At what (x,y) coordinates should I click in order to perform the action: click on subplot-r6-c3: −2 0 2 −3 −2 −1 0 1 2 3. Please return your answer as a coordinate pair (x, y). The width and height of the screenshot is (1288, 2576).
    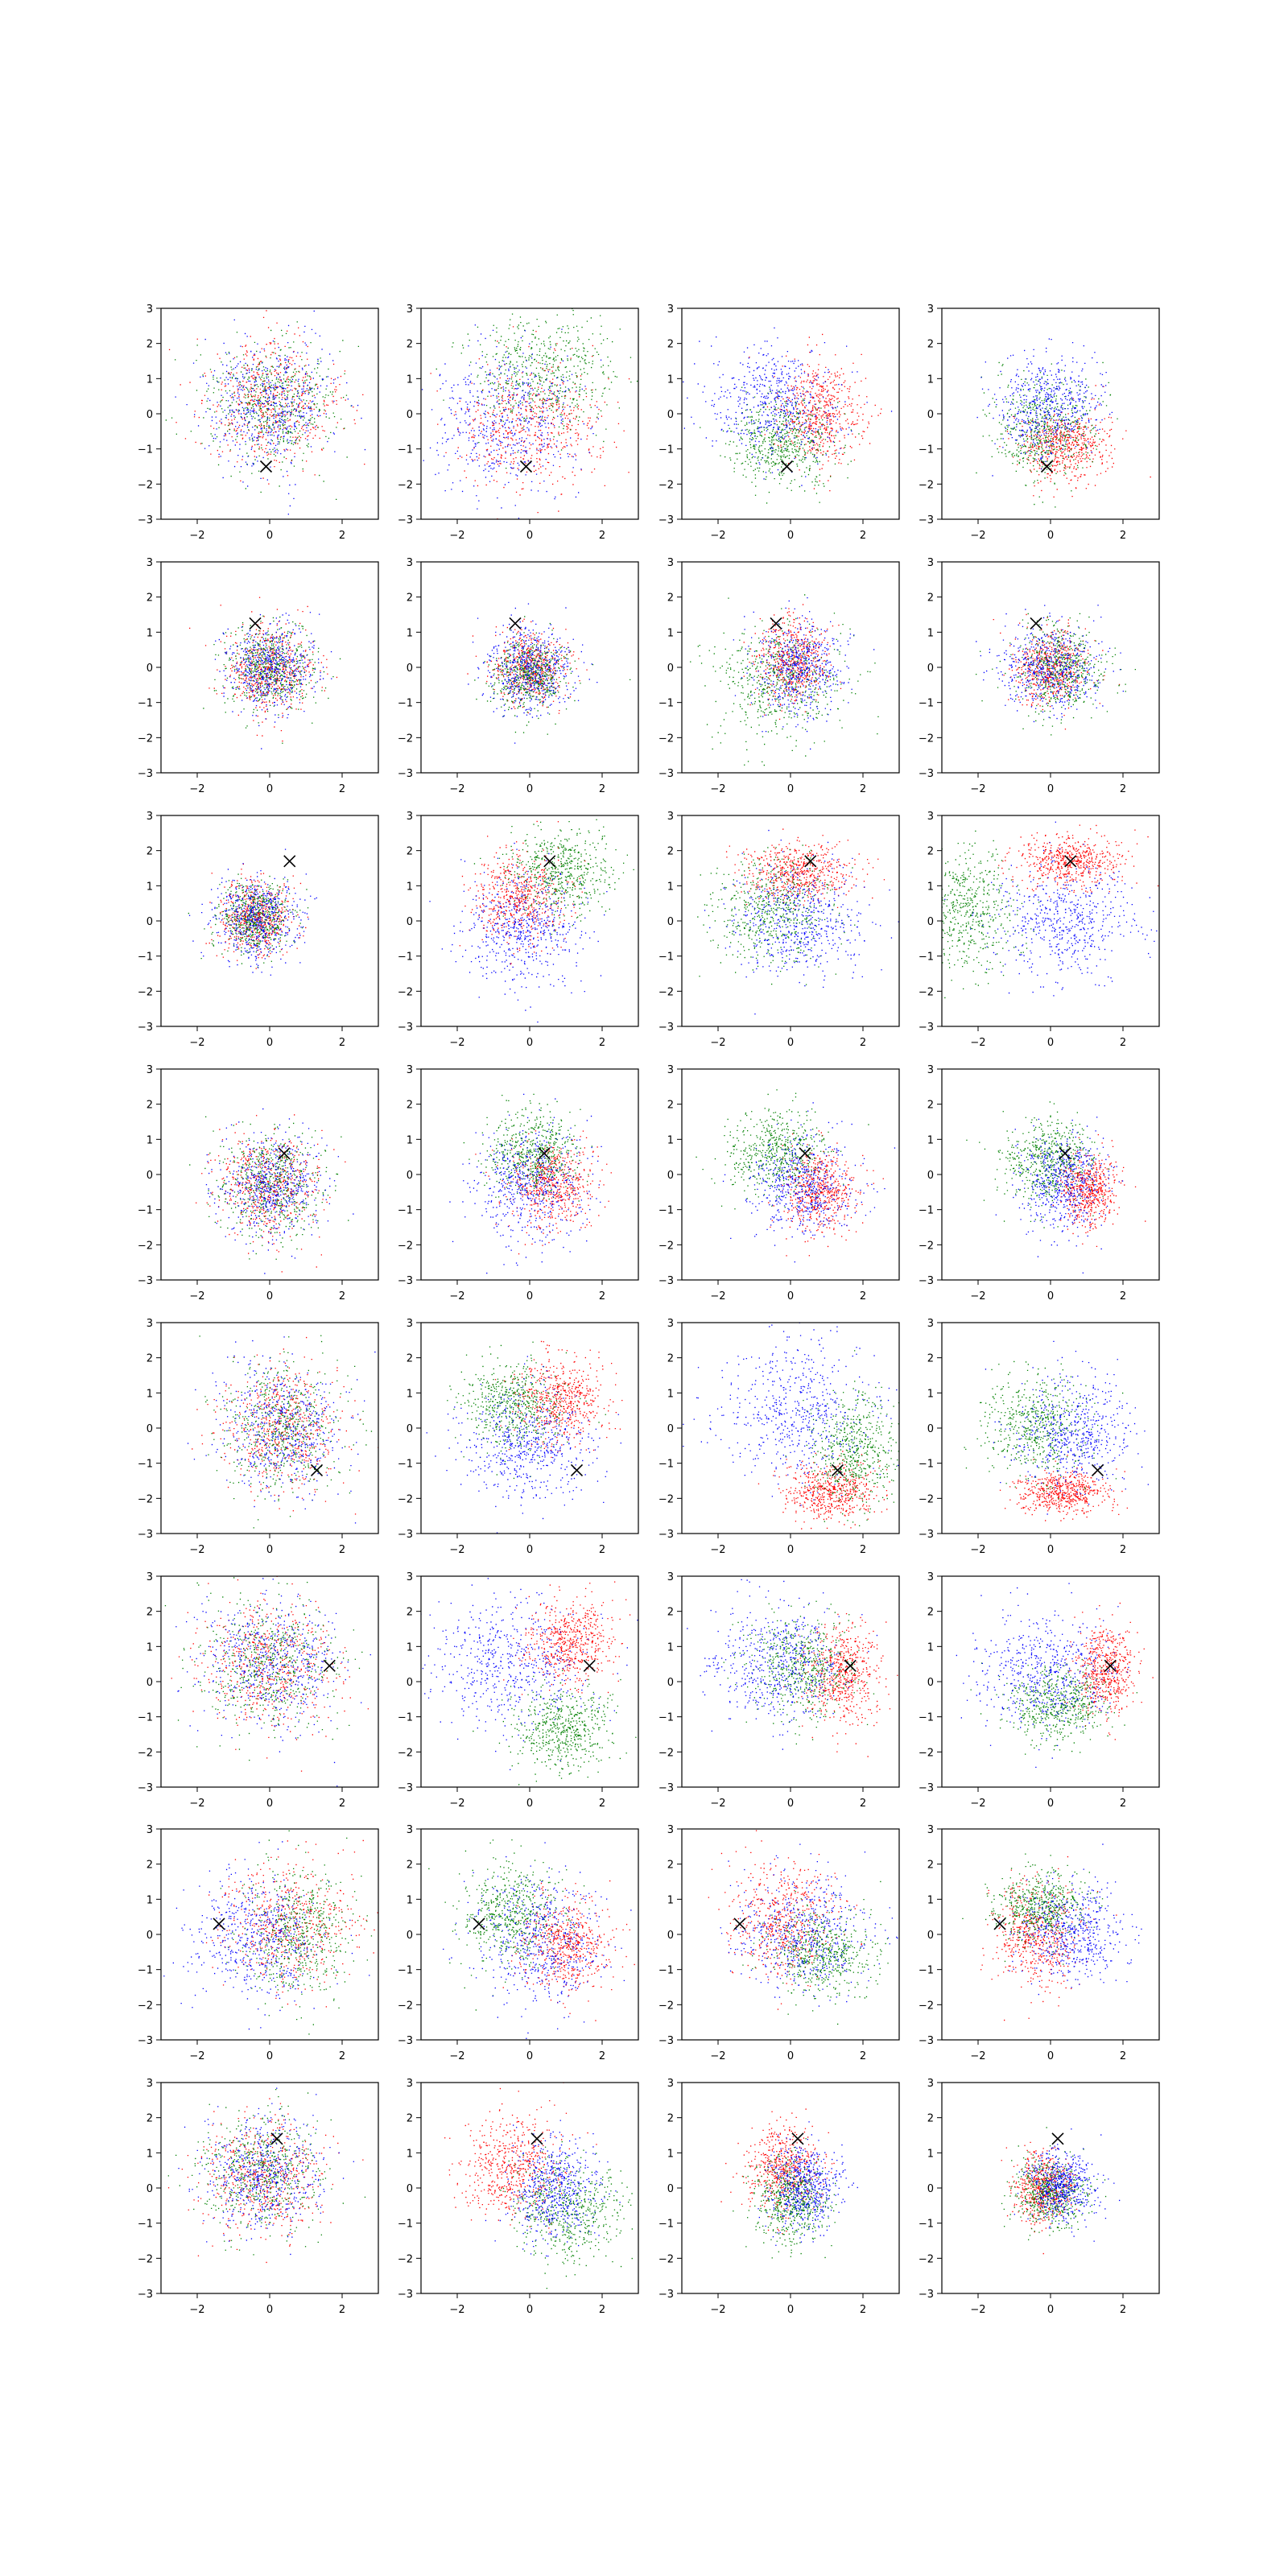
    Looking at the image, I should click on (779, 1690).